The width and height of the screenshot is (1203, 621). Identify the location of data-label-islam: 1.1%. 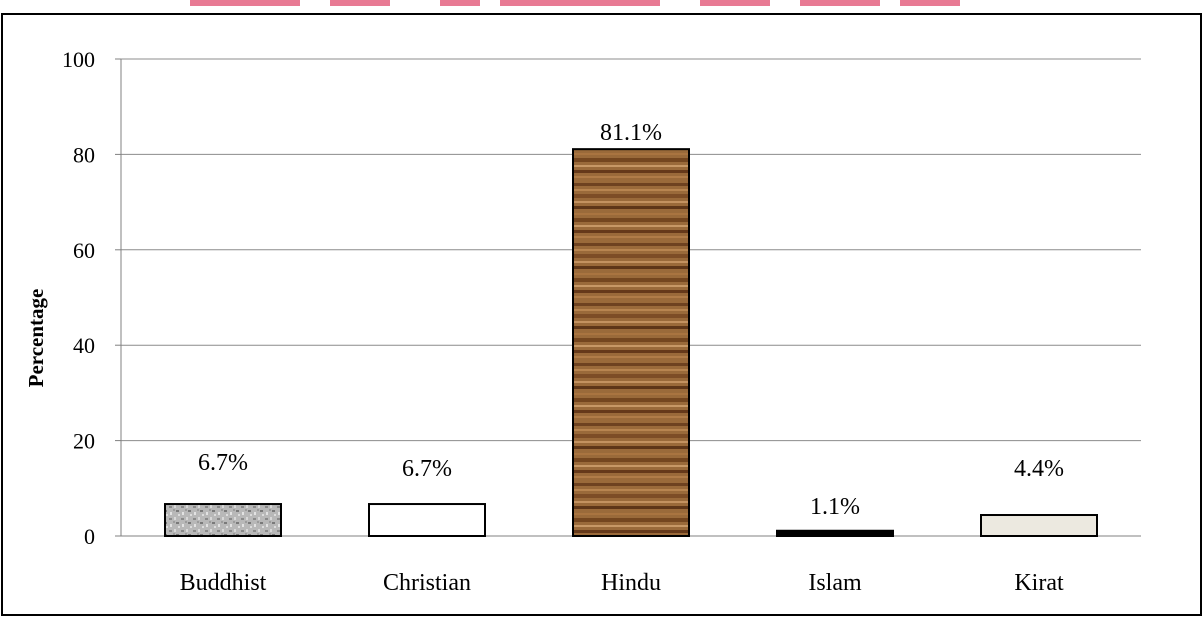
(835, 507).